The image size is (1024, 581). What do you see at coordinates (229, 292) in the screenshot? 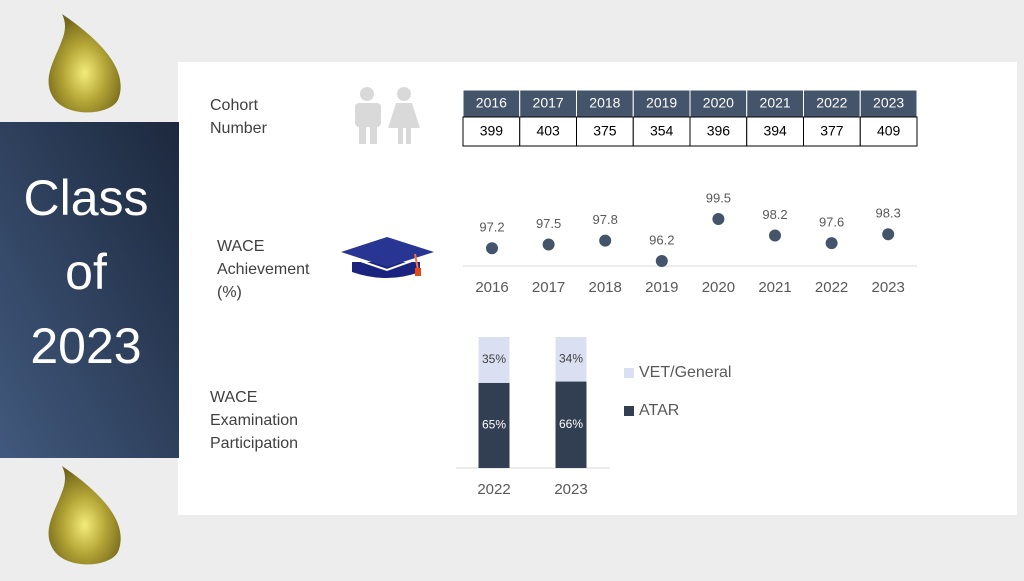
I see `section-label: (%)` at bounding box center [229, 292].